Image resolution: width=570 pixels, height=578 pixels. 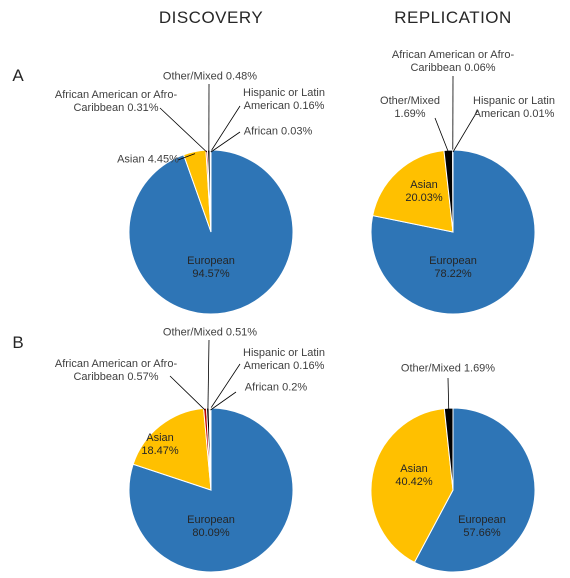 What do you see at coordinates (482, 533) in the screenshot?
I see `label-value: 57.66%` at bounding box center [482, 533].